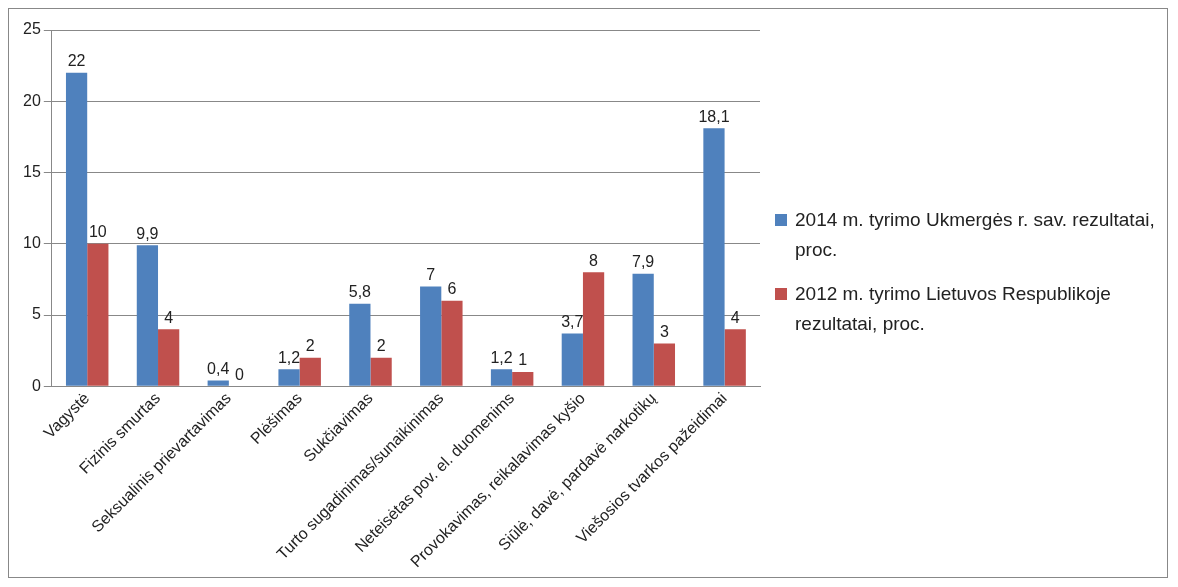 This screenshot has height=587, width=1178. What do you see at coordinates (360, 292) in the screenshot?
I see `data-label: 5,8` at bounding box center [360, 292].